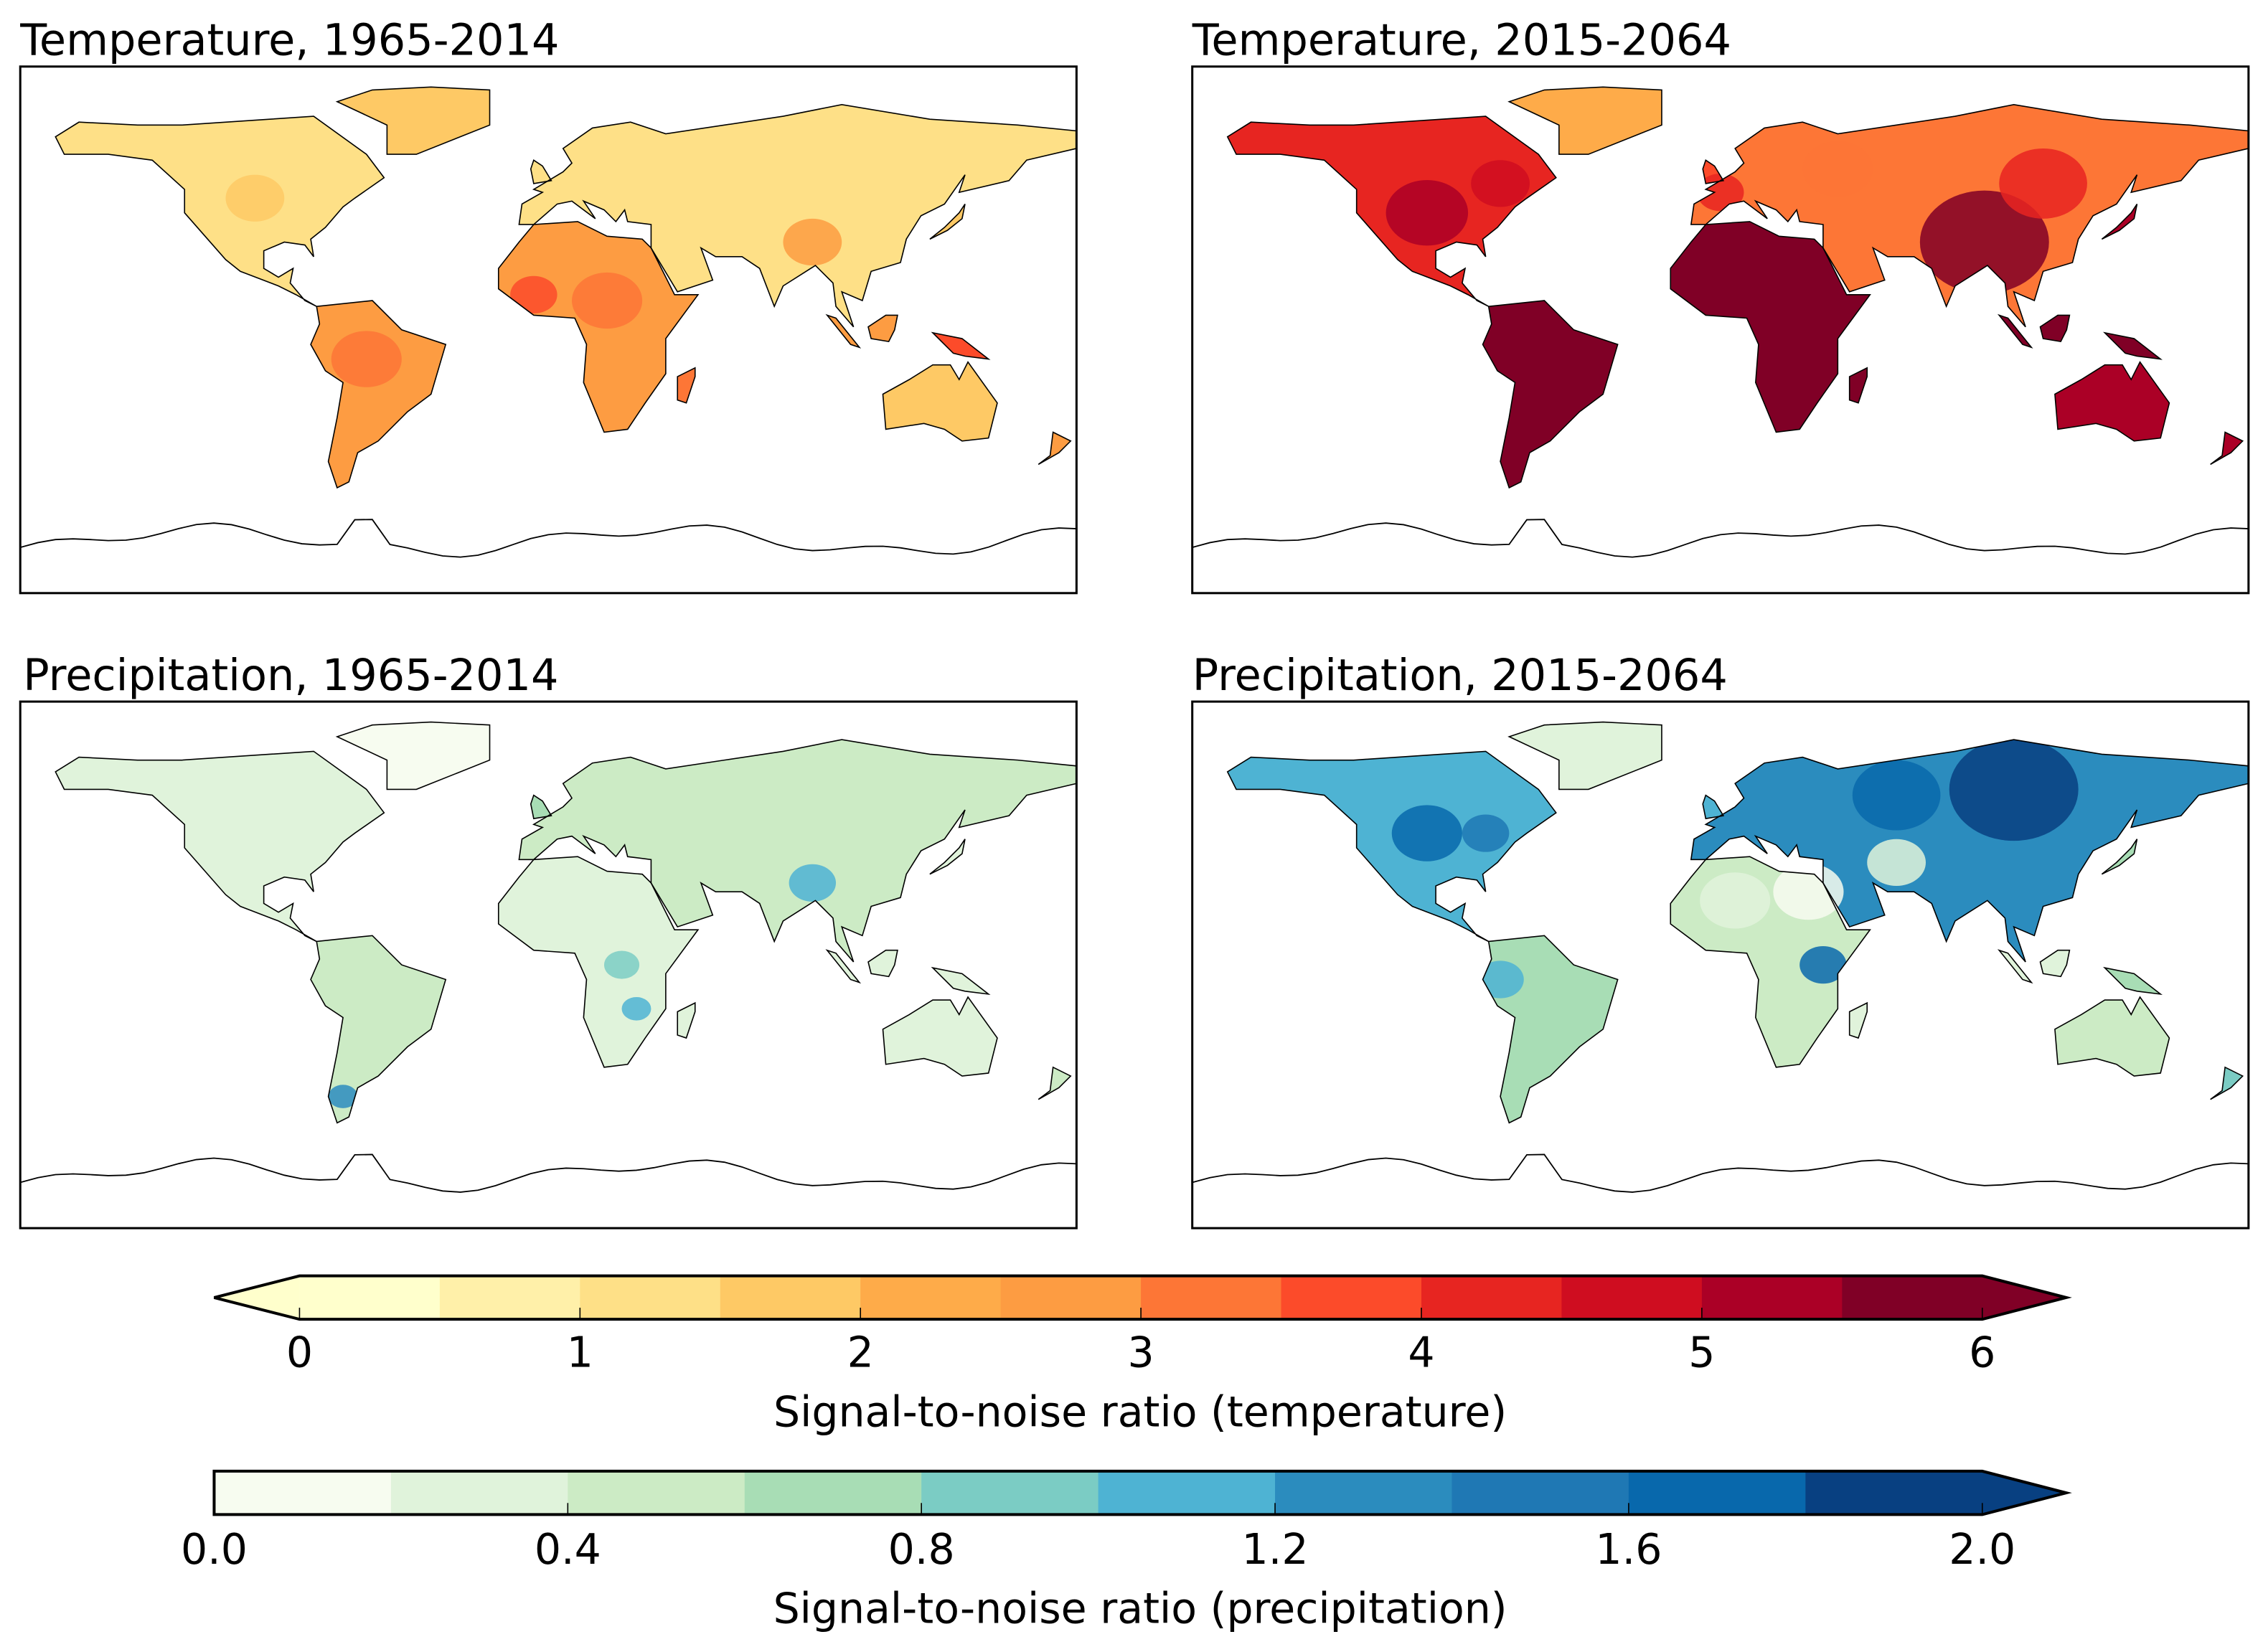  Describe the element at coordinates (860, 1352) in the screenshot. I see `colorbar-tick-label: 2` at that location.